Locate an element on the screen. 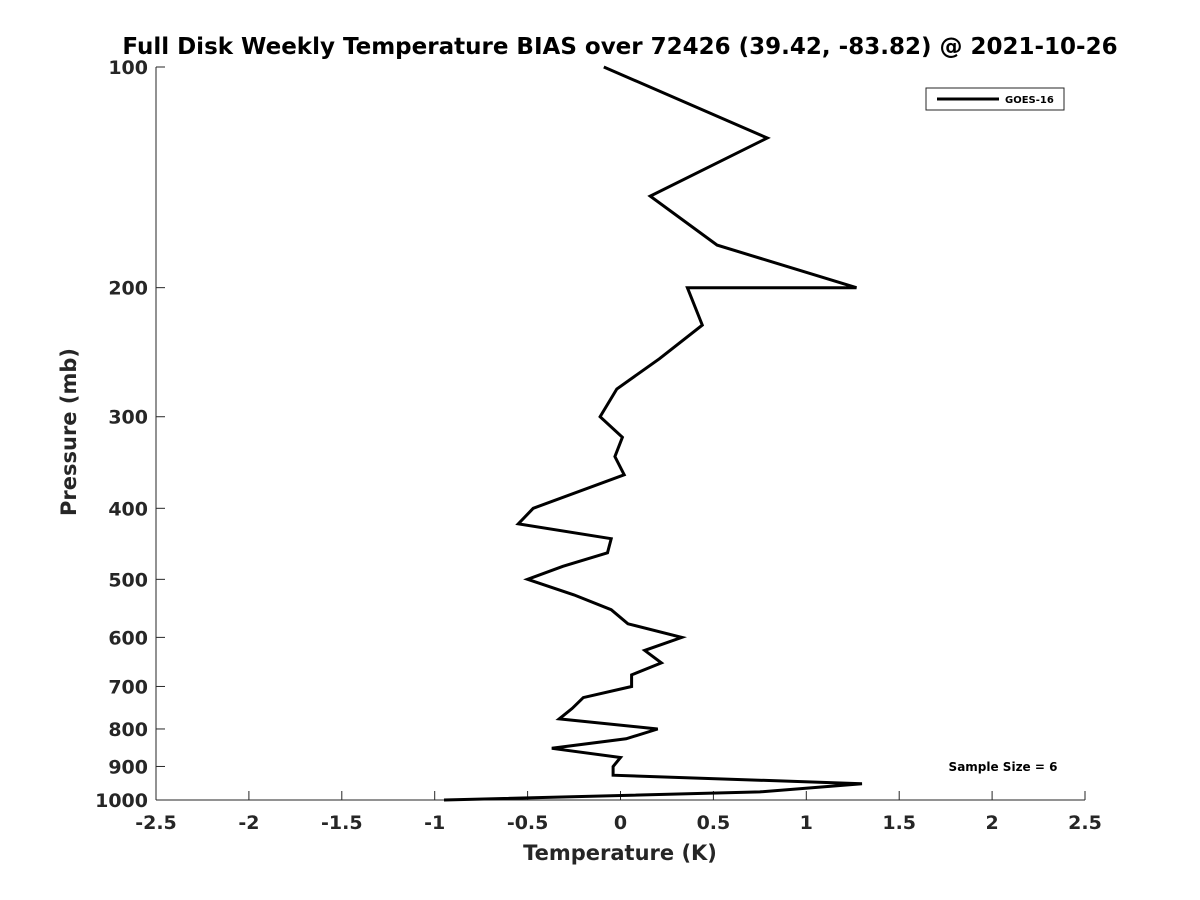  x-tick-label: -2.5 is located at coordinates (156, 823).